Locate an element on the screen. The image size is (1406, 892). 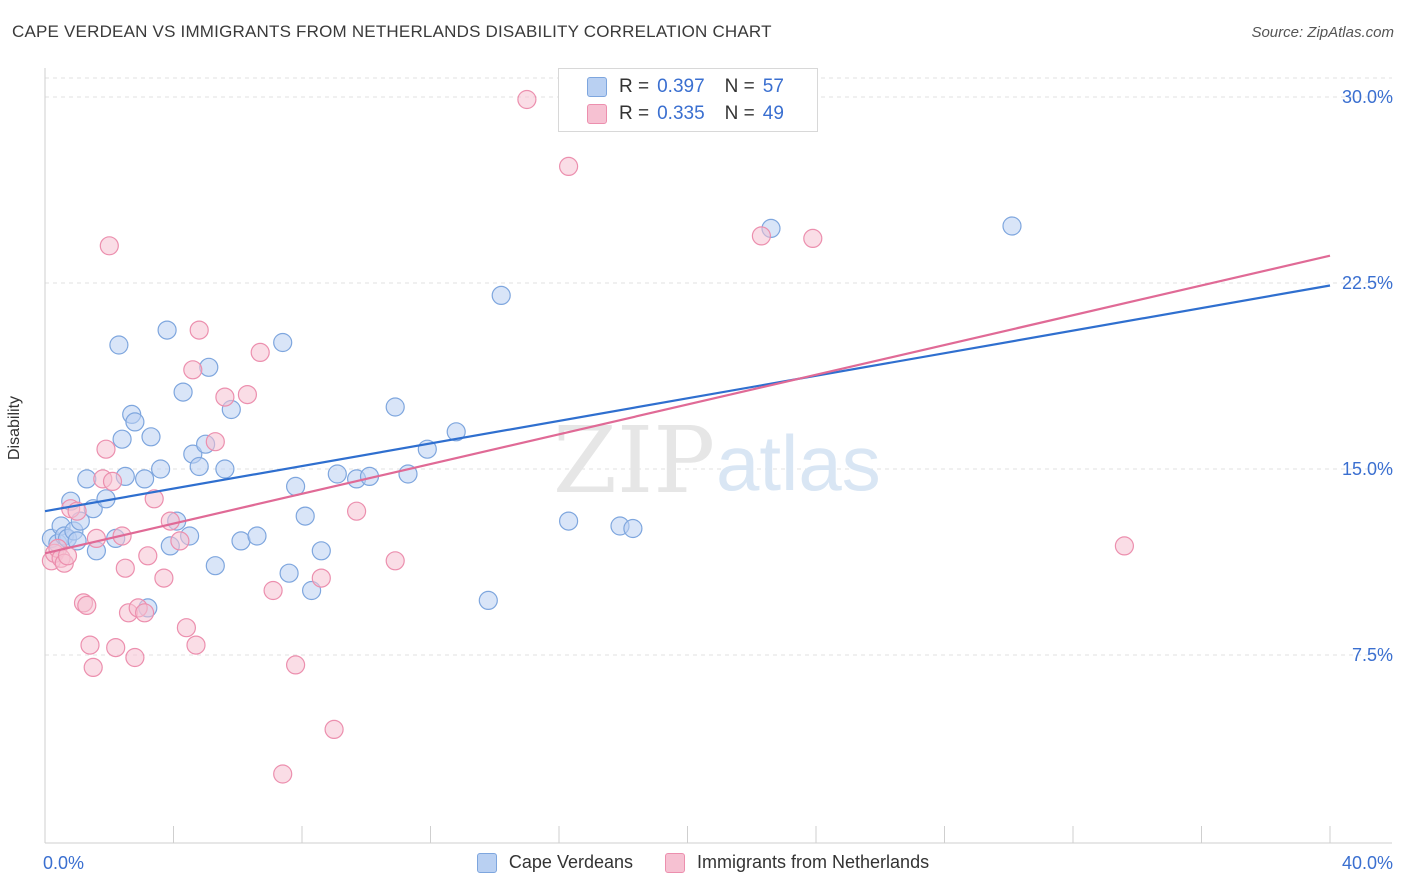
watermark-atlas: atlas is located at coordinates (798, 463).